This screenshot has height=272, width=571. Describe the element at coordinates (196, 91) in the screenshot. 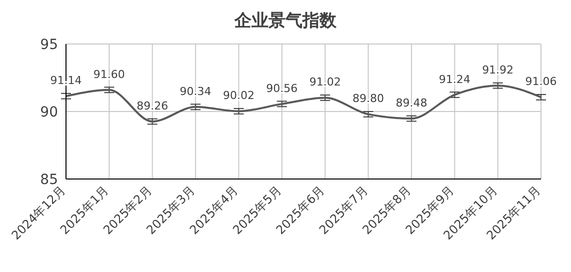

I see `data-label: 90.34` at that location.